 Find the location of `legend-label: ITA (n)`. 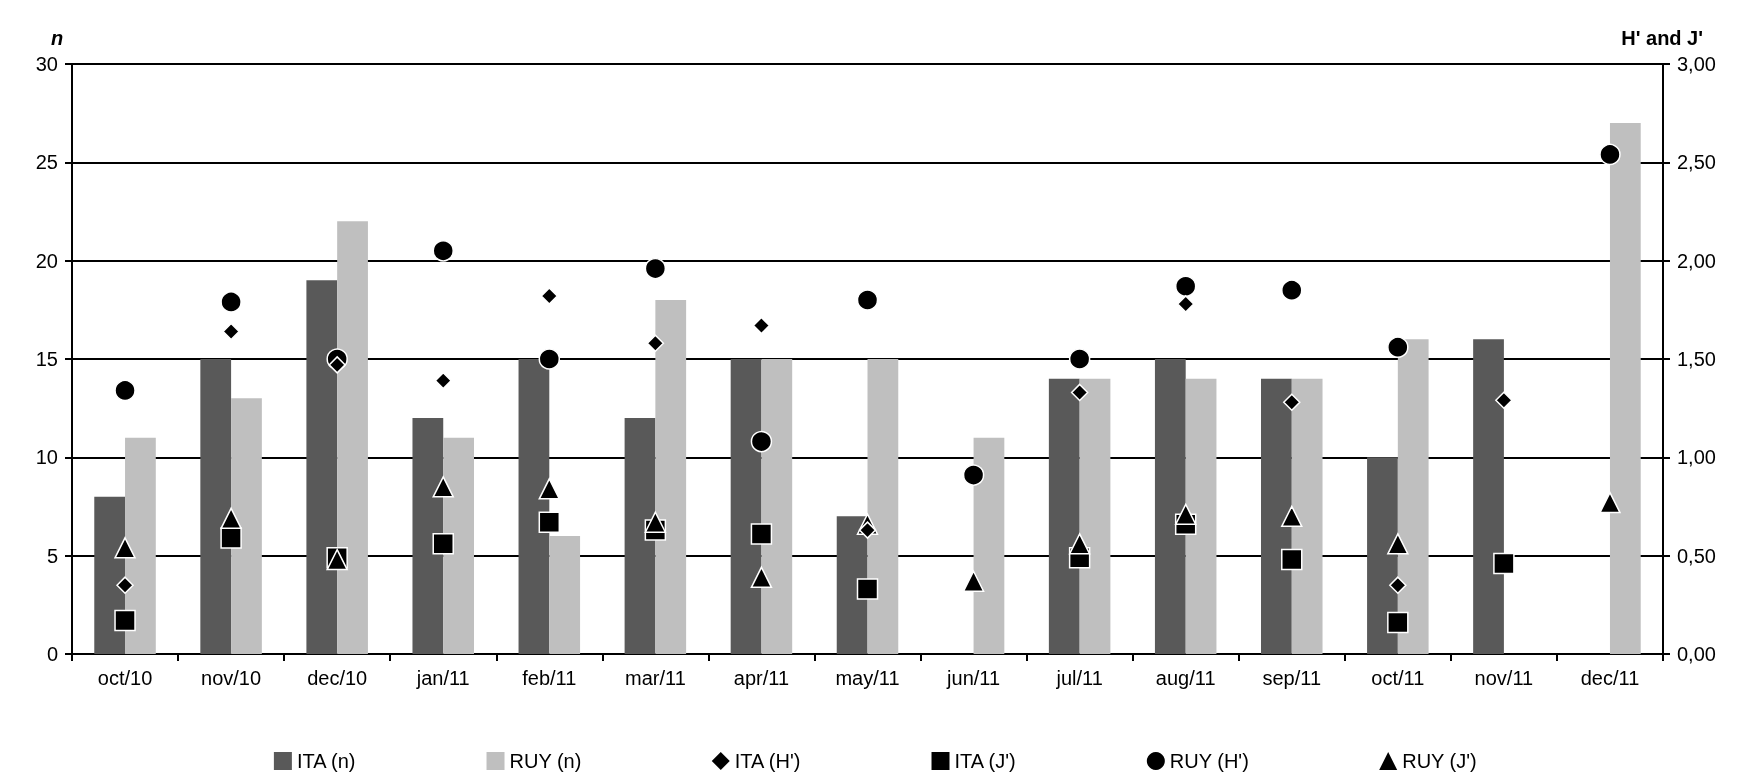

legend-label: ITA (n) is located at coordinates (326, 761).